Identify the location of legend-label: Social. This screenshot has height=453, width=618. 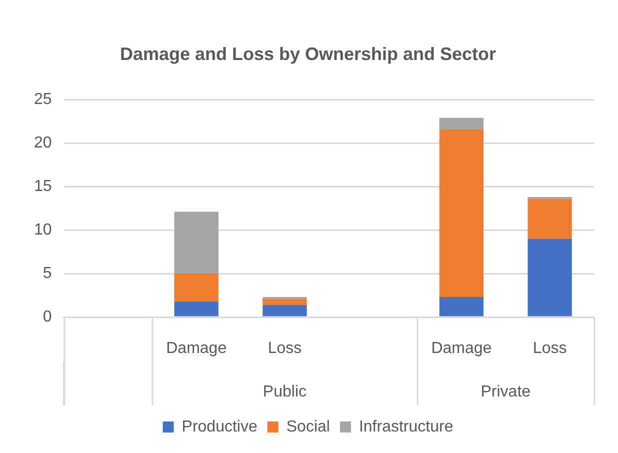
(308, 427).